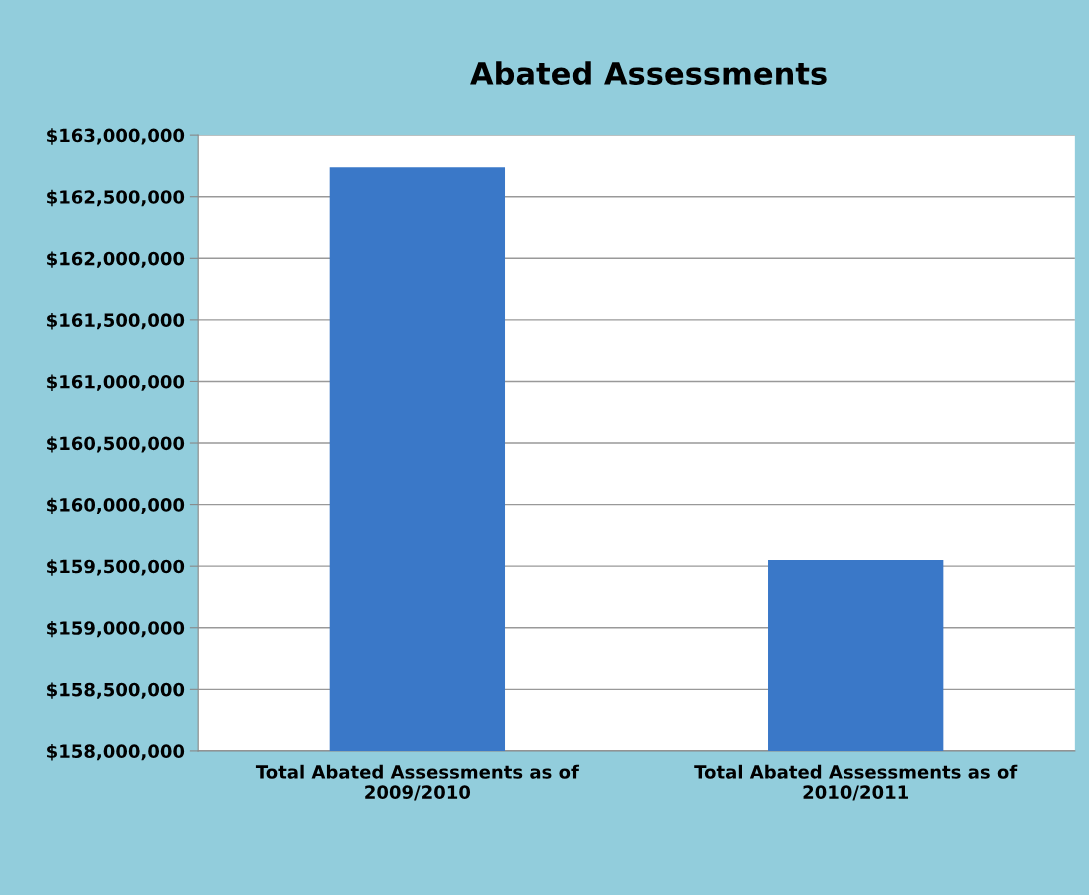  I want to click on y-tick-label: $160,000,000, so click(116, 506).